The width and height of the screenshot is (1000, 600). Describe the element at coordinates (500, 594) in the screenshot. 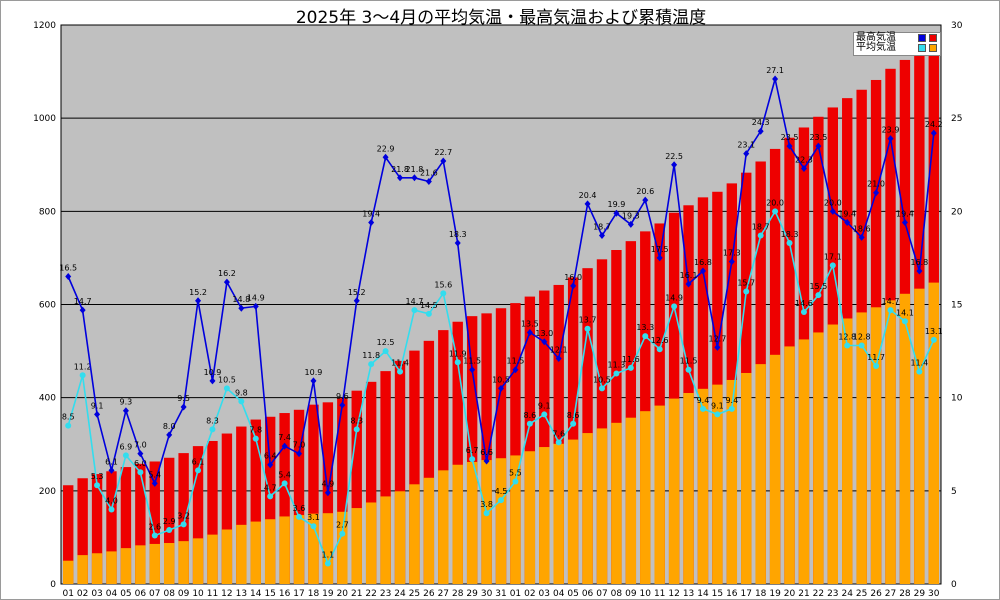

I see `x-tick-label: 31` at that location.